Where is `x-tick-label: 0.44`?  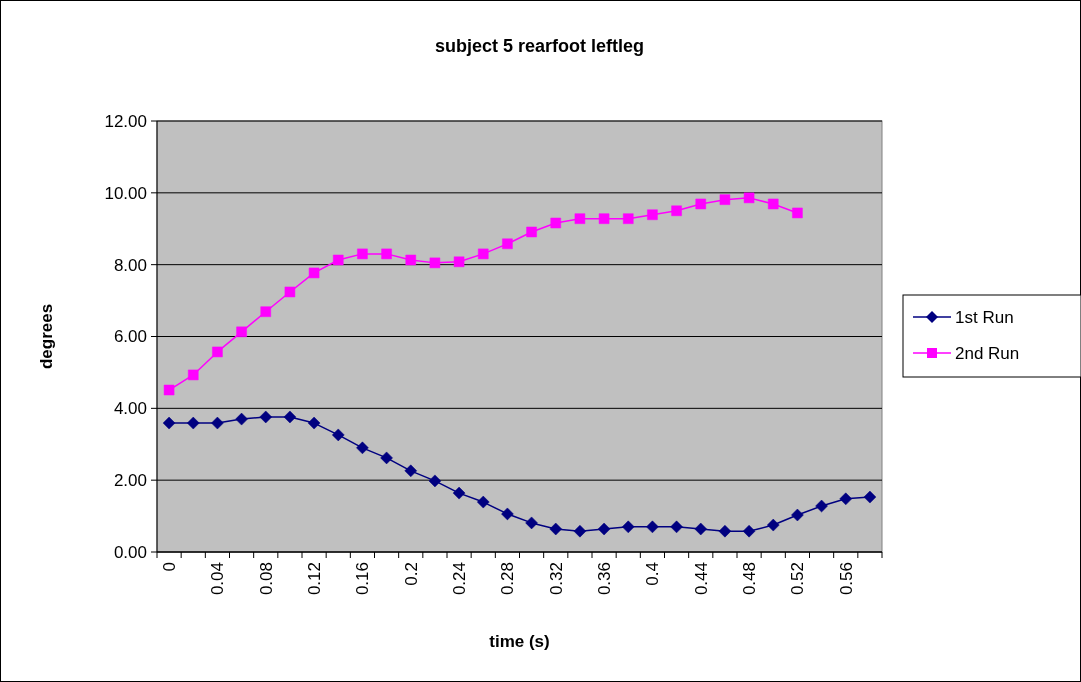 x-tick-label: 0.44 is located at coordinates (701, 579).